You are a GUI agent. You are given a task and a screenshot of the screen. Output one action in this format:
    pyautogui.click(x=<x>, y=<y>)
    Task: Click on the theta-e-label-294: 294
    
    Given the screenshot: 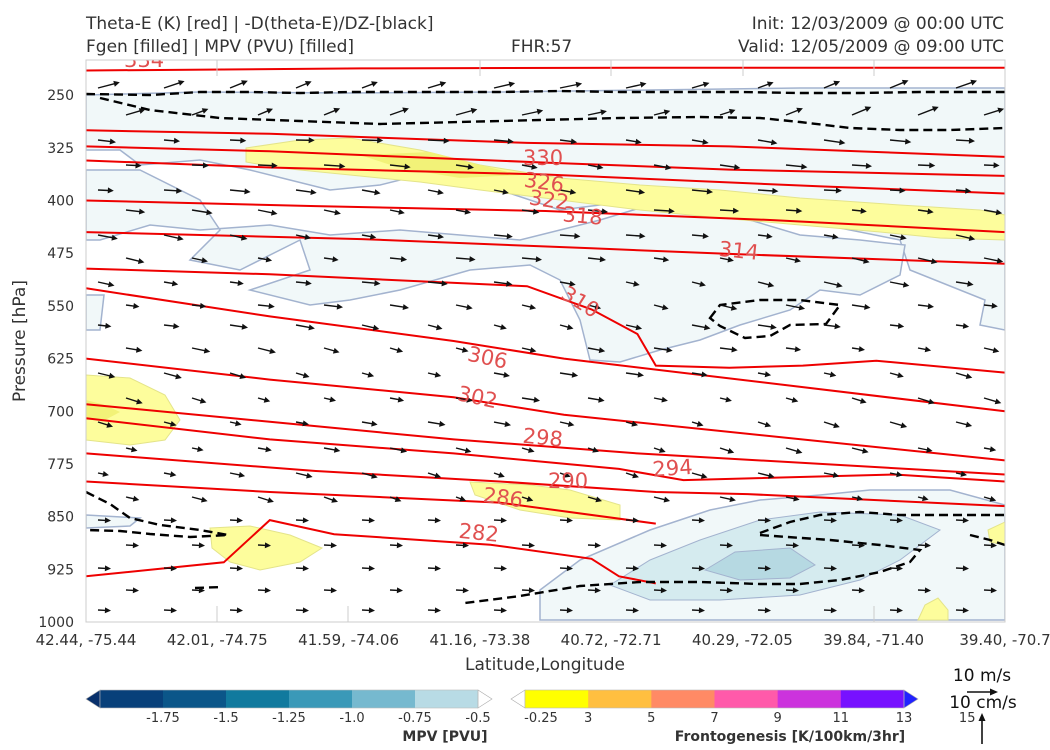 What is the action you would take?
    pyautogui.click(x=673, y=468)
    